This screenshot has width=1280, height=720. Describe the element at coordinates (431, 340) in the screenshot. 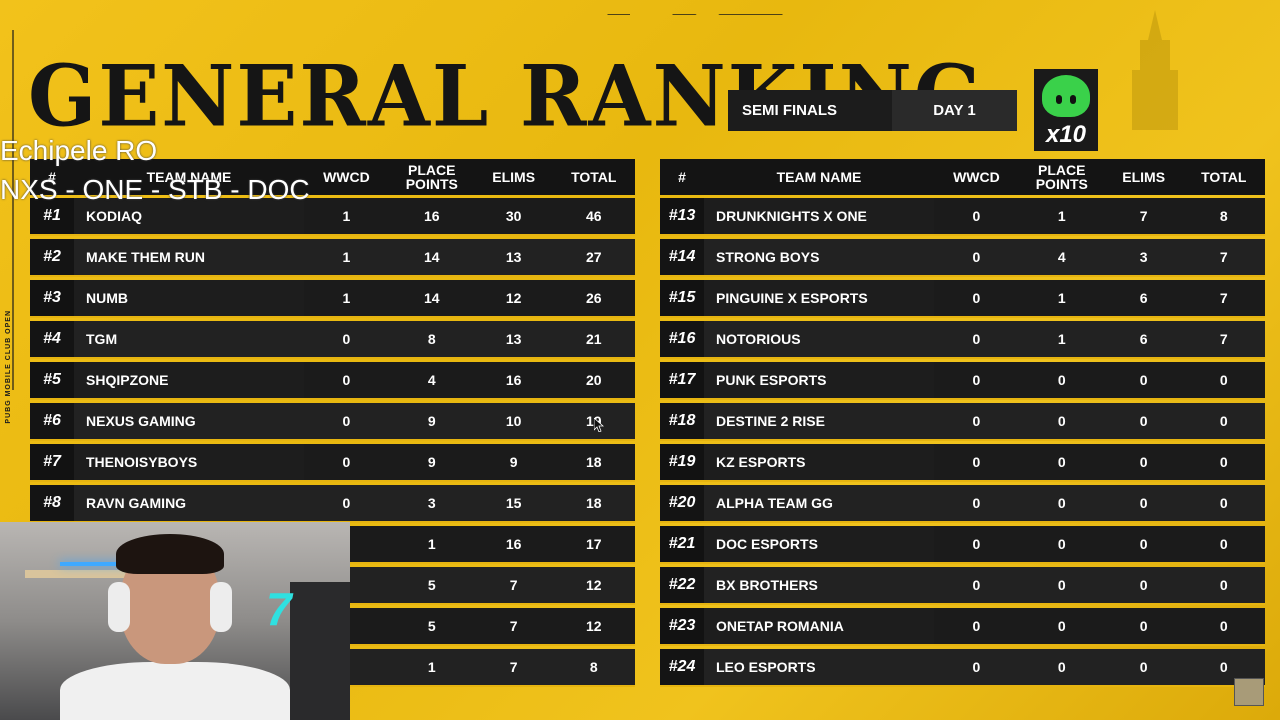

I see `place-points-cell: 8` at that location.